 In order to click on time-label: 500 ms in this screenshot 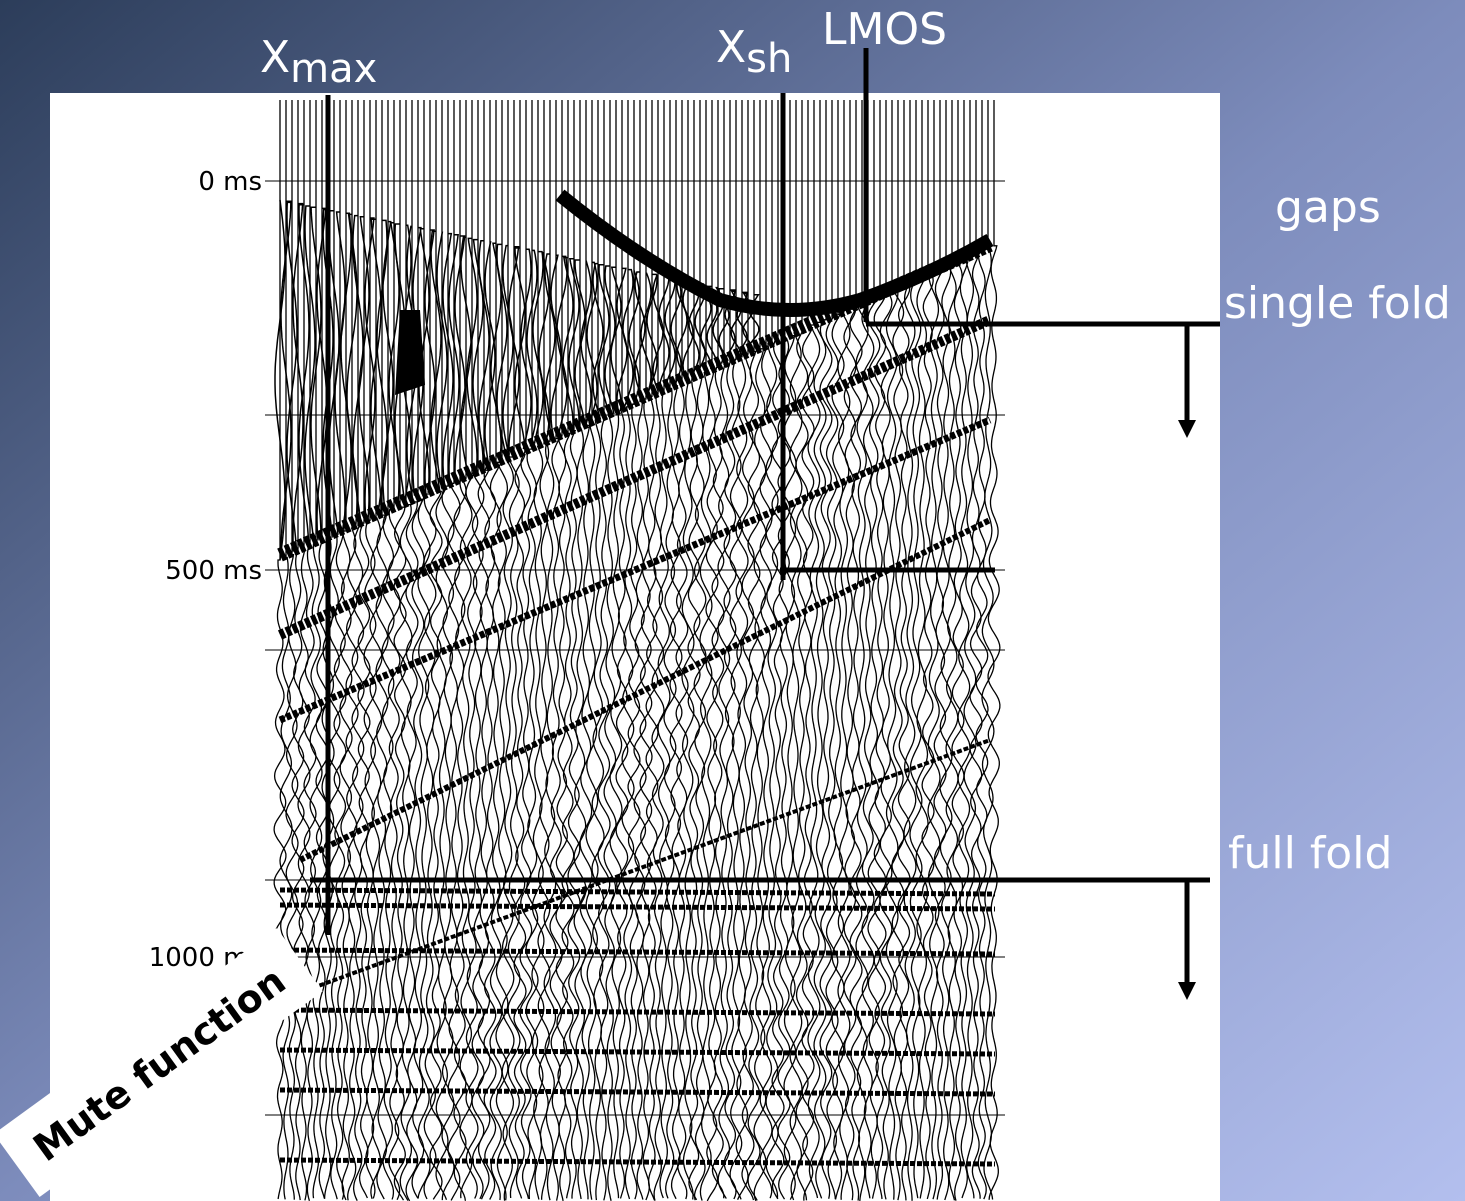, I will do `click(213, 571)`.